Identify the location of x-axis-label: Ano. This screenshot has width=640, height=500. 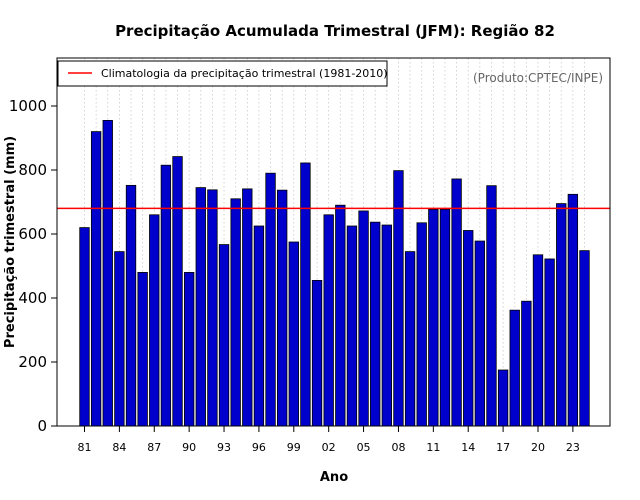
(334, 477).